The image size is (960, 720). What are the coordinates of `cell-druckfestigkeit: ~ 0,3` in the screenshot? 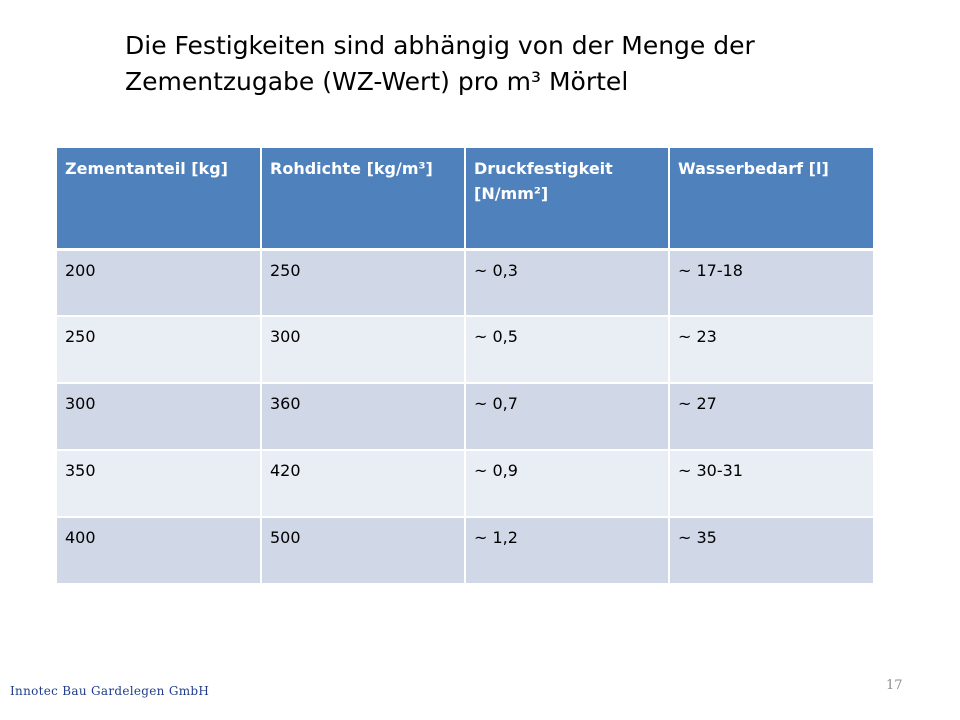 It's located at (567, 283).